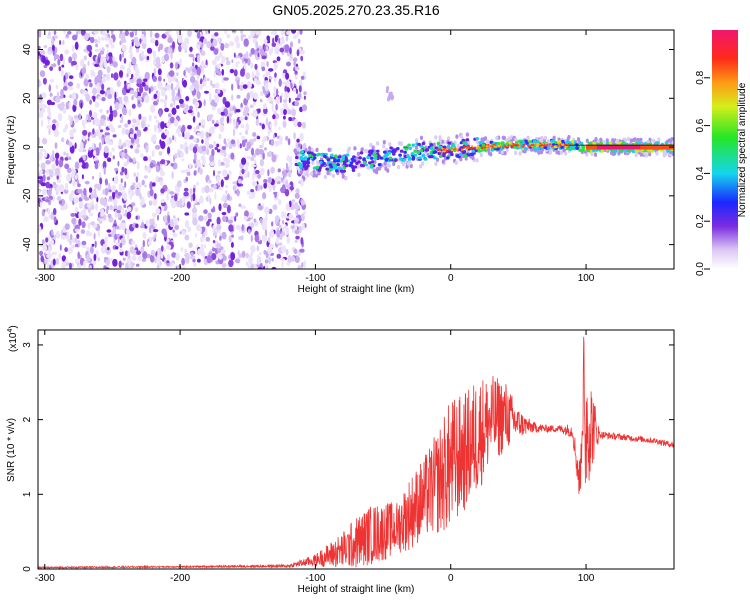 Image resolution: width=750 pixels, height=600 pixels. I want to click on colorbar-tick-label: 0.4, so click(700, 173).